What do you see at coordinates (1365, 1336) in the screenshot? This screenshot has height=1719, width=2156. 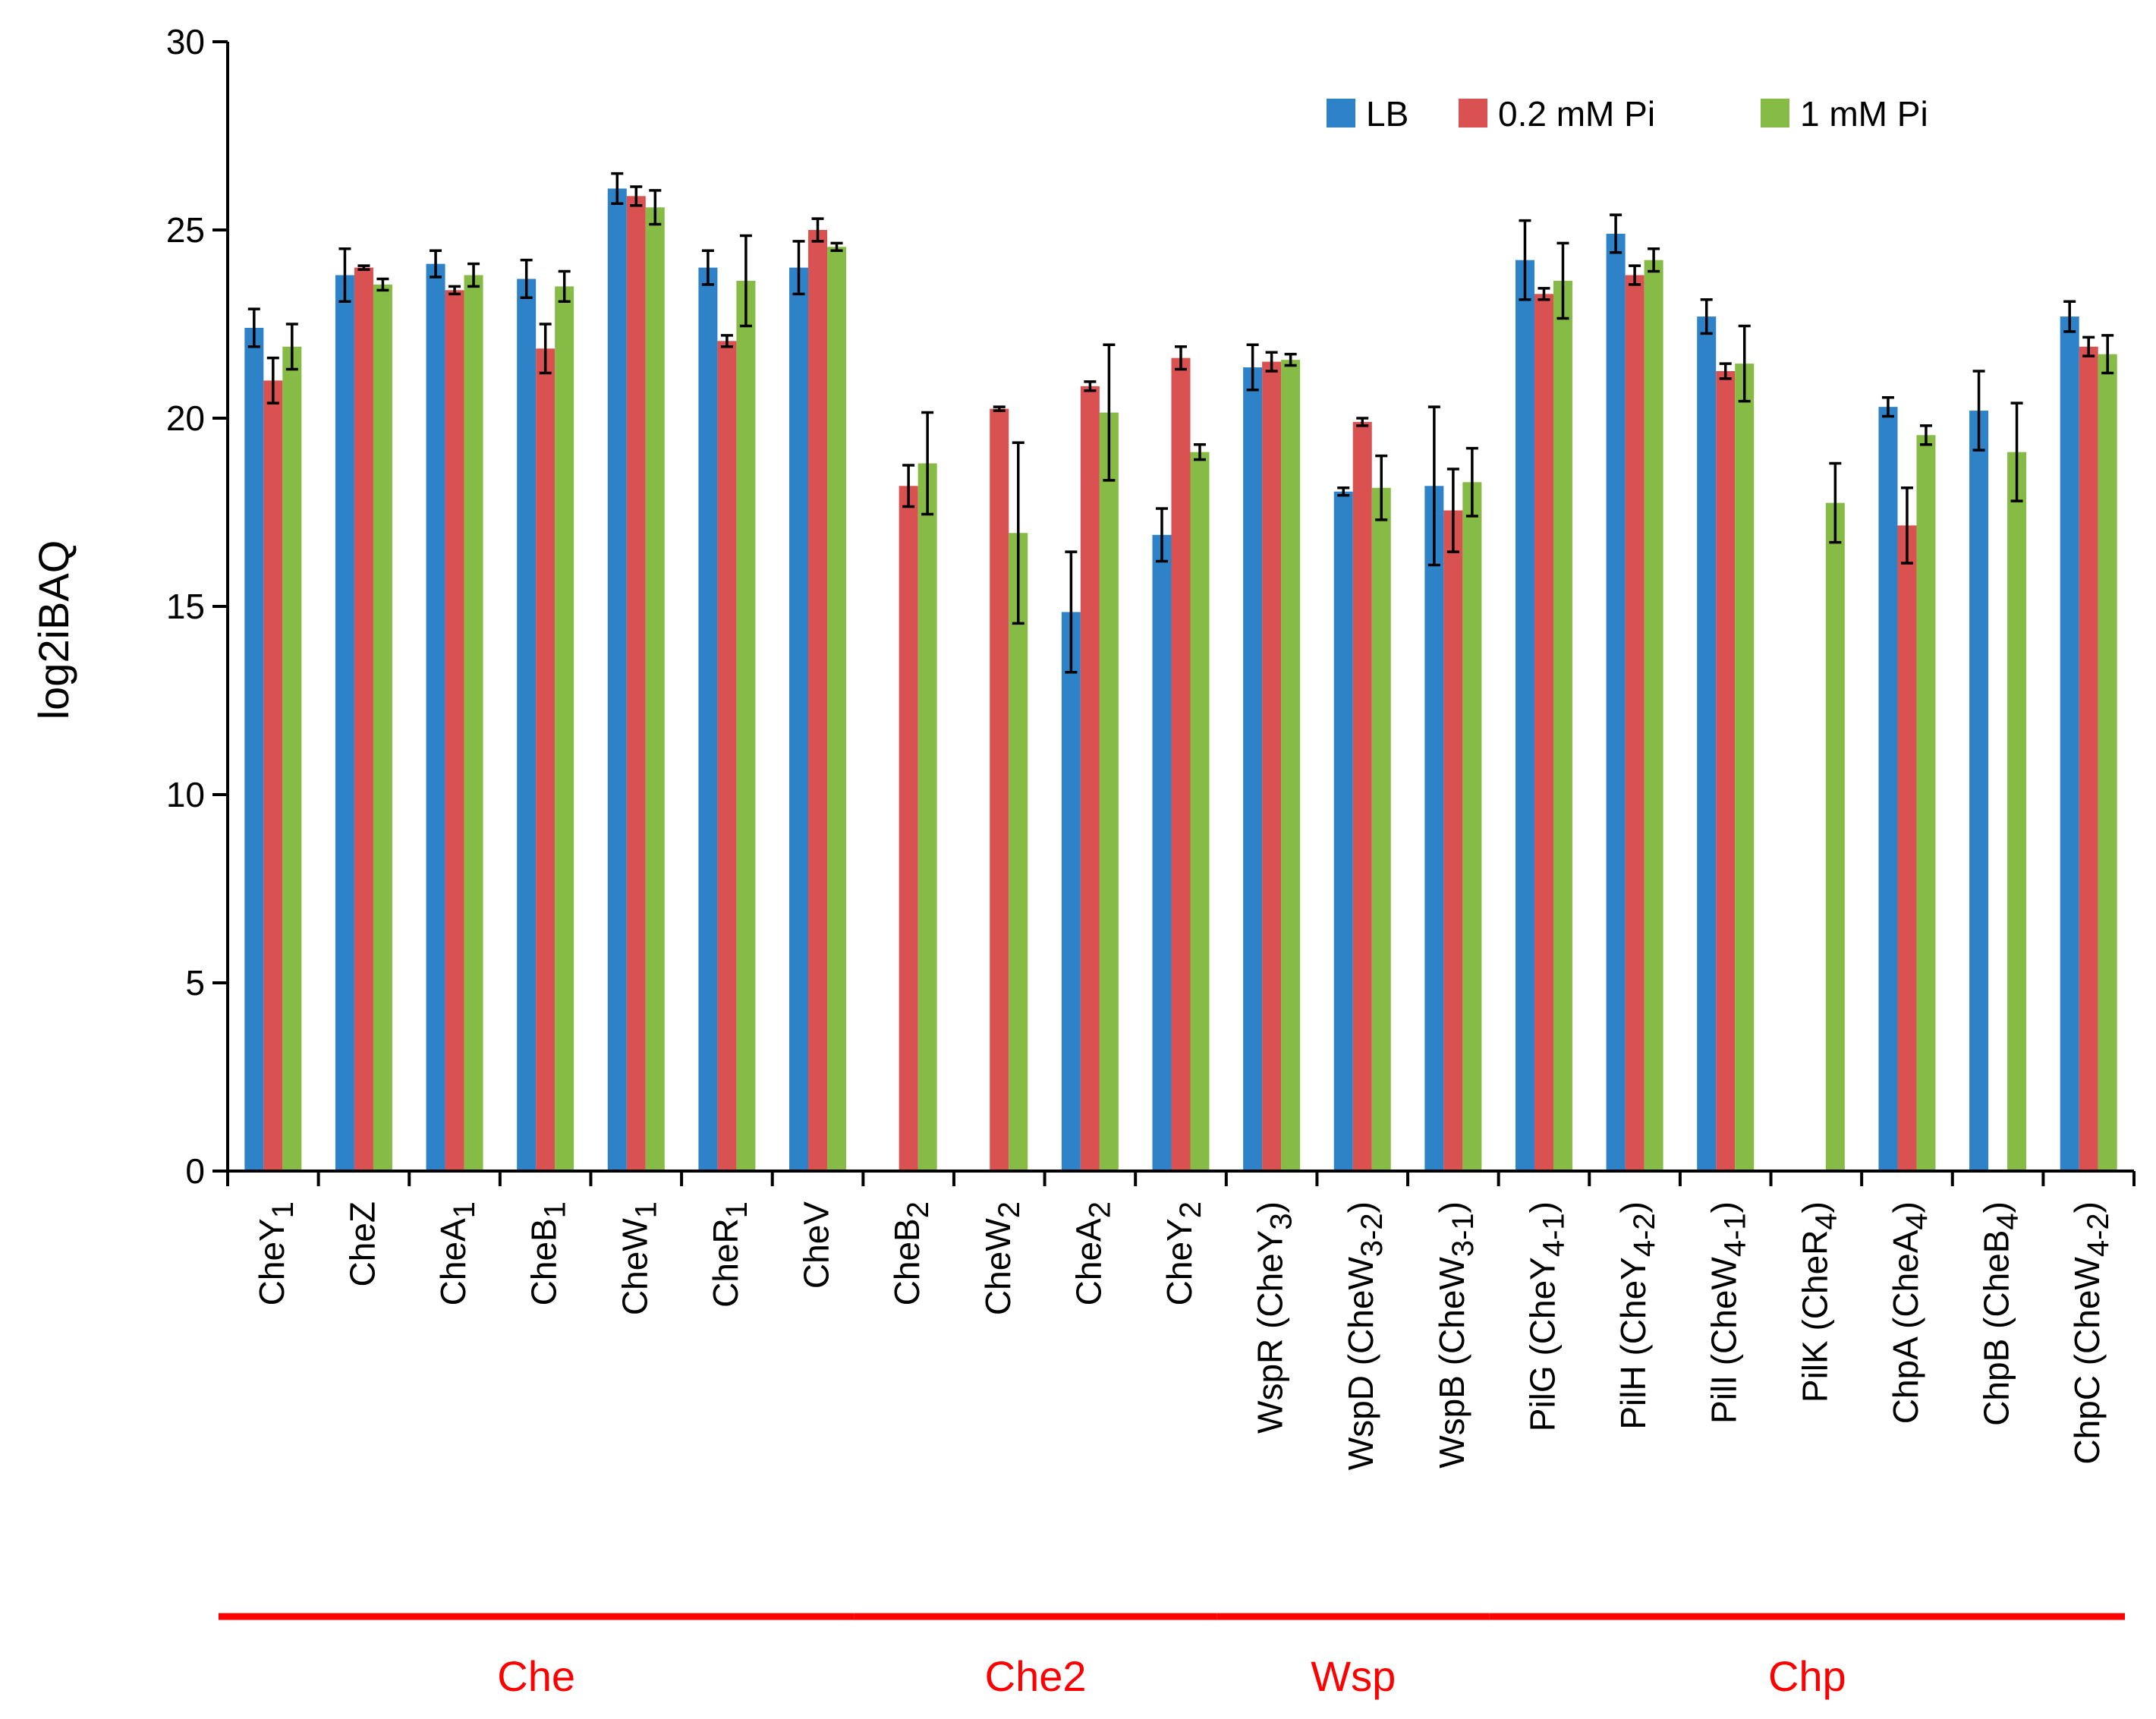 I see `category-label: WspD (CheW3-2)` at bounding box center [1365, 1336].